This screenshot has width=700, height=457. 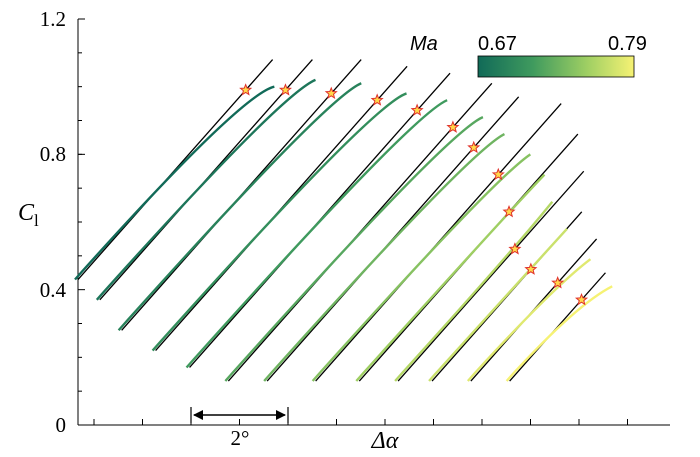 I want to click on colorbar-gradient, so click(x=556, y=66).